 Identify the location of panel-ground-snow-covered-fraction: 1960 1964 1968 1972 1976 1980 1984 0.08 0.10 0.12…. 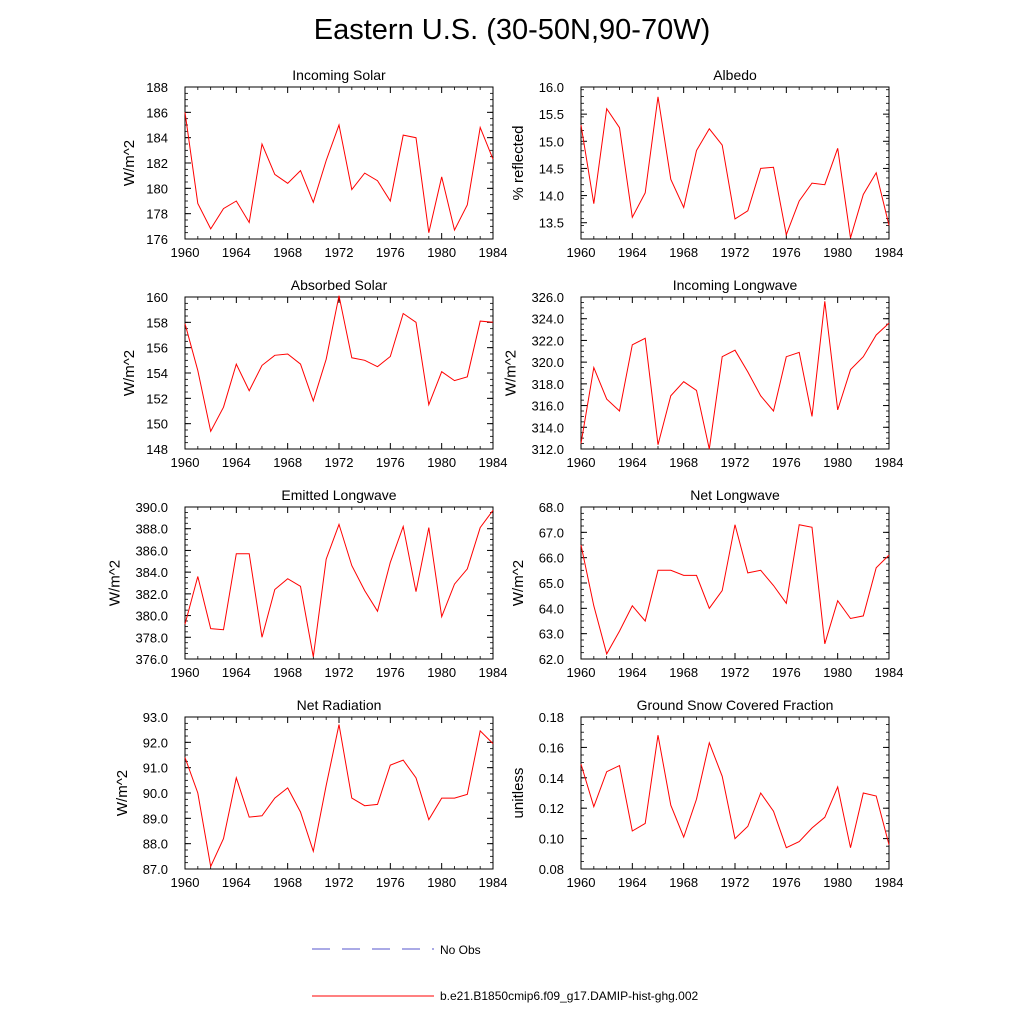
(707, 793).